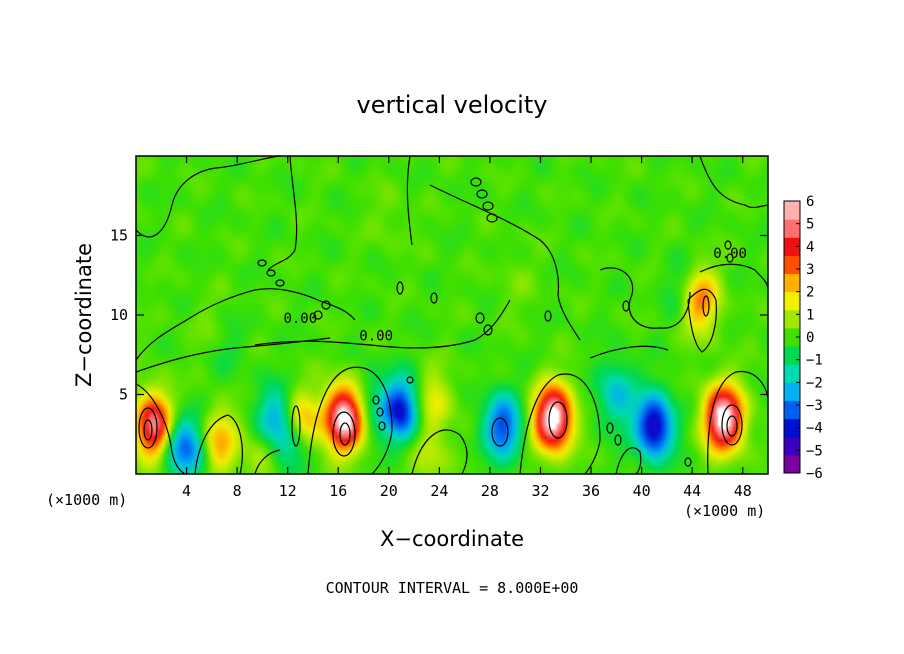 This screenshot has width=904, height=654. I want to click on x-axis-label: X−coordinate, so click(452, 539).